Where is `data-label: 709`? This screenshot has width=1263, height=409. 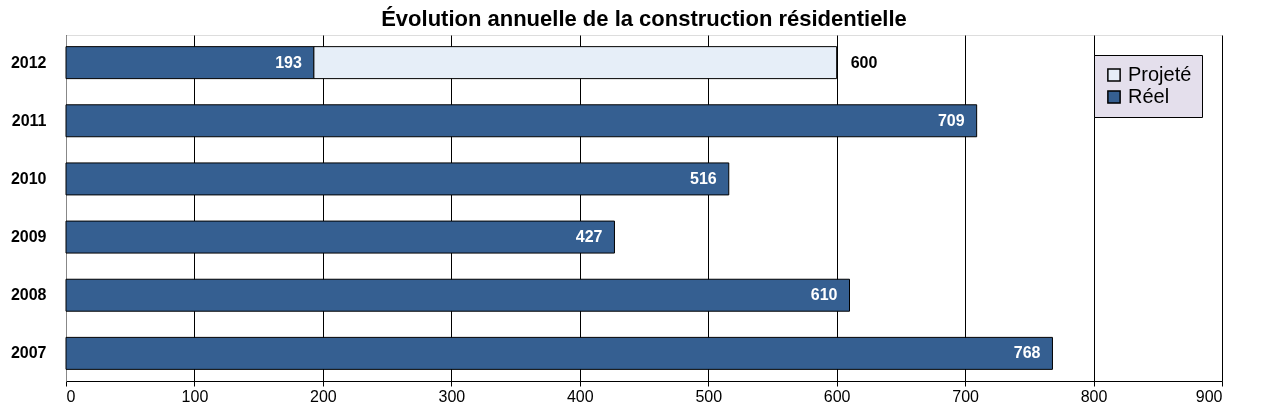 data-label: 709 is located at coordinates (951, 120).